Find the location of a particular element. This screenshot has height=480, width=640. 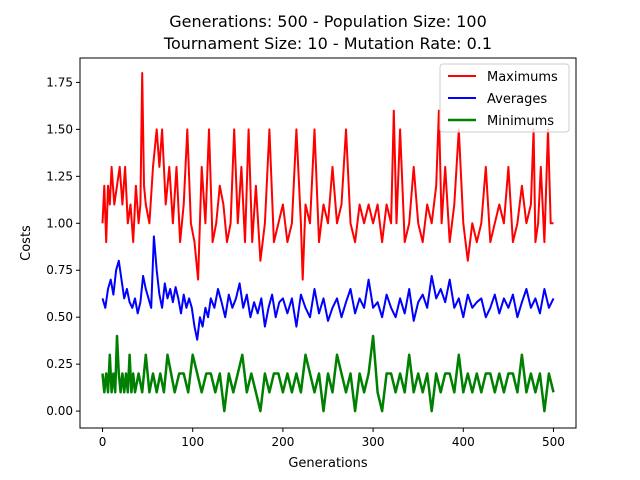

y-tick-label: 1.00 is located at coordinates (59, 223).